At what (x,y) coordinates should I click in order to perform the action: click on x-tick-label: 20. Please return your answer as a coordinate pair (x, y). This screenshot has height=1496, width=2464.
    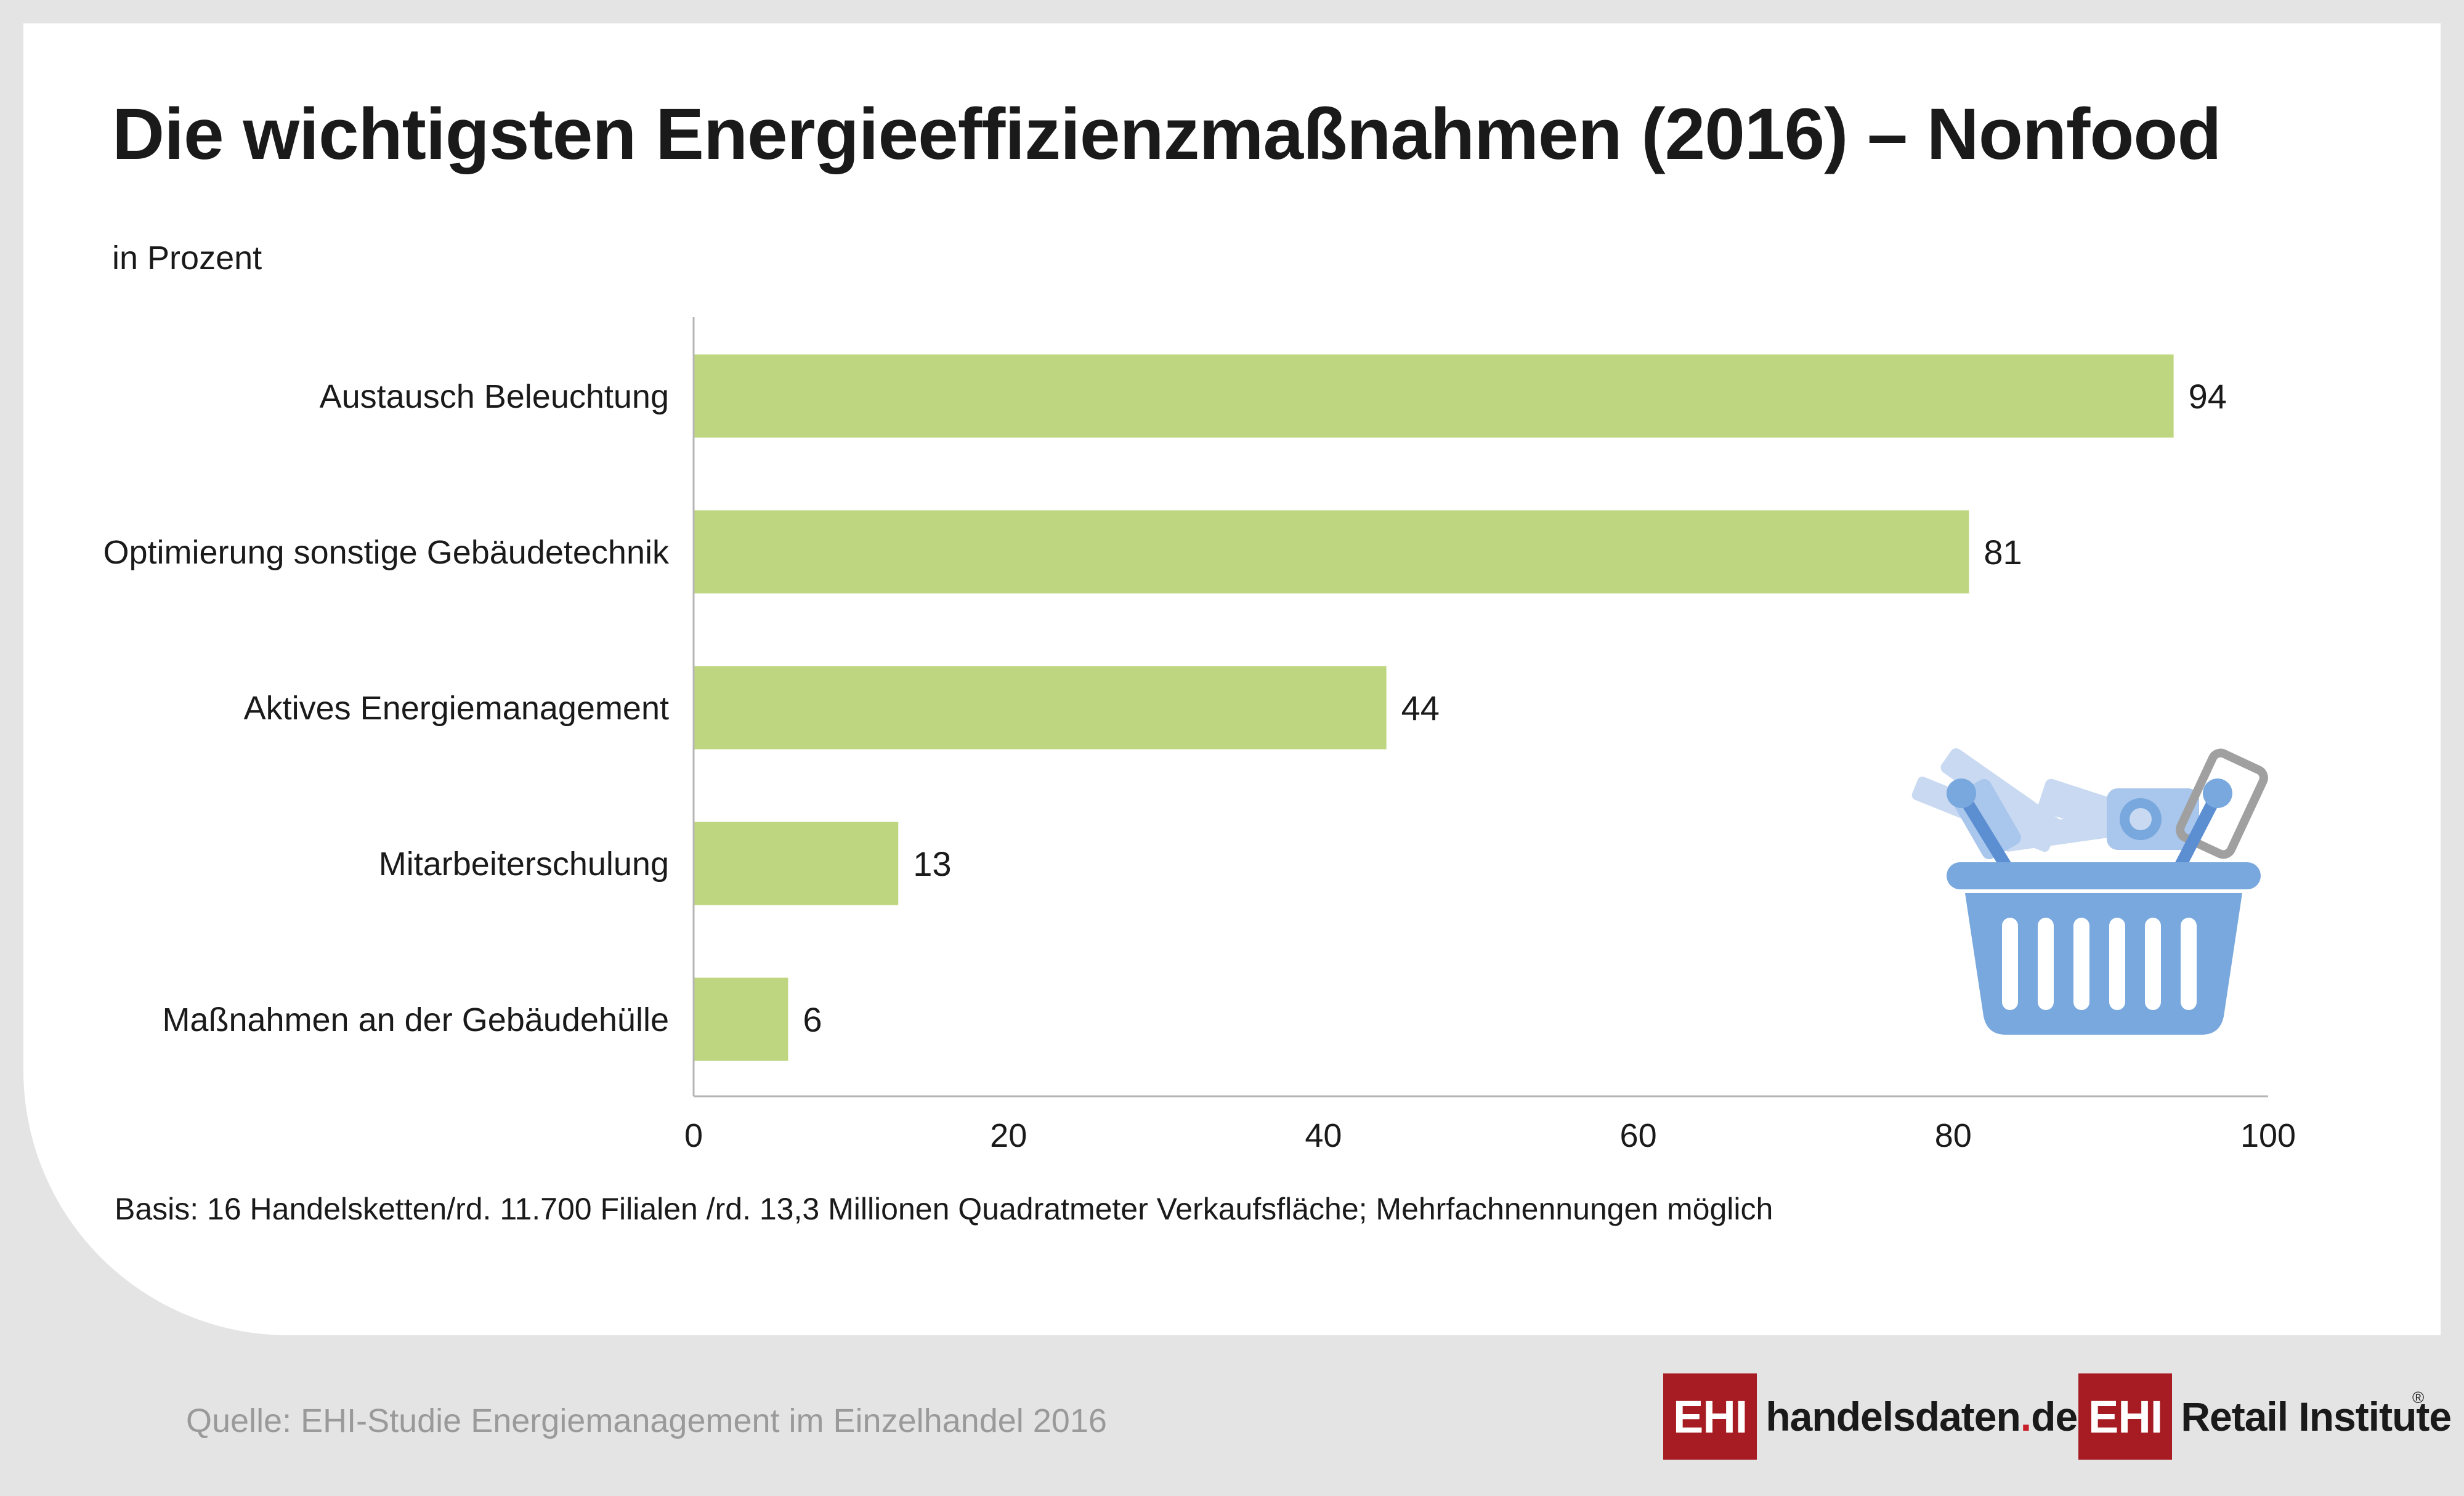
    Looking at the image, I should click on (1008, 1135).